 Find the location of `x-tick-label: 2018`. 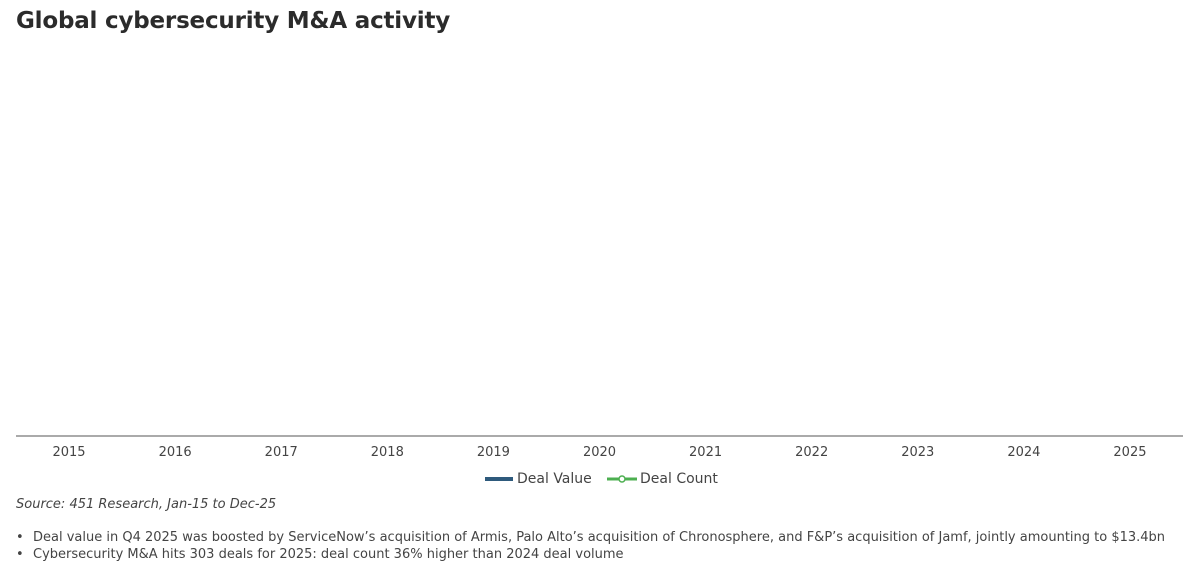

x-tick-label: 2018 is located at coordinates (387, 452).